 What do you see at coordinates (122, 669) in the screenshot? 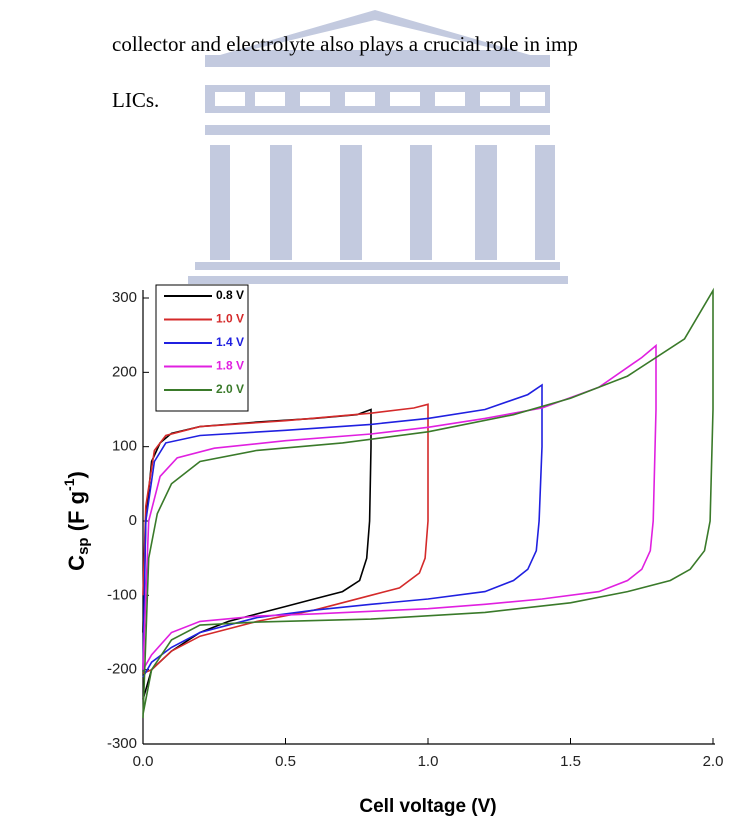
I see `y-tick-label: -200` at bounding box center [122, 669].